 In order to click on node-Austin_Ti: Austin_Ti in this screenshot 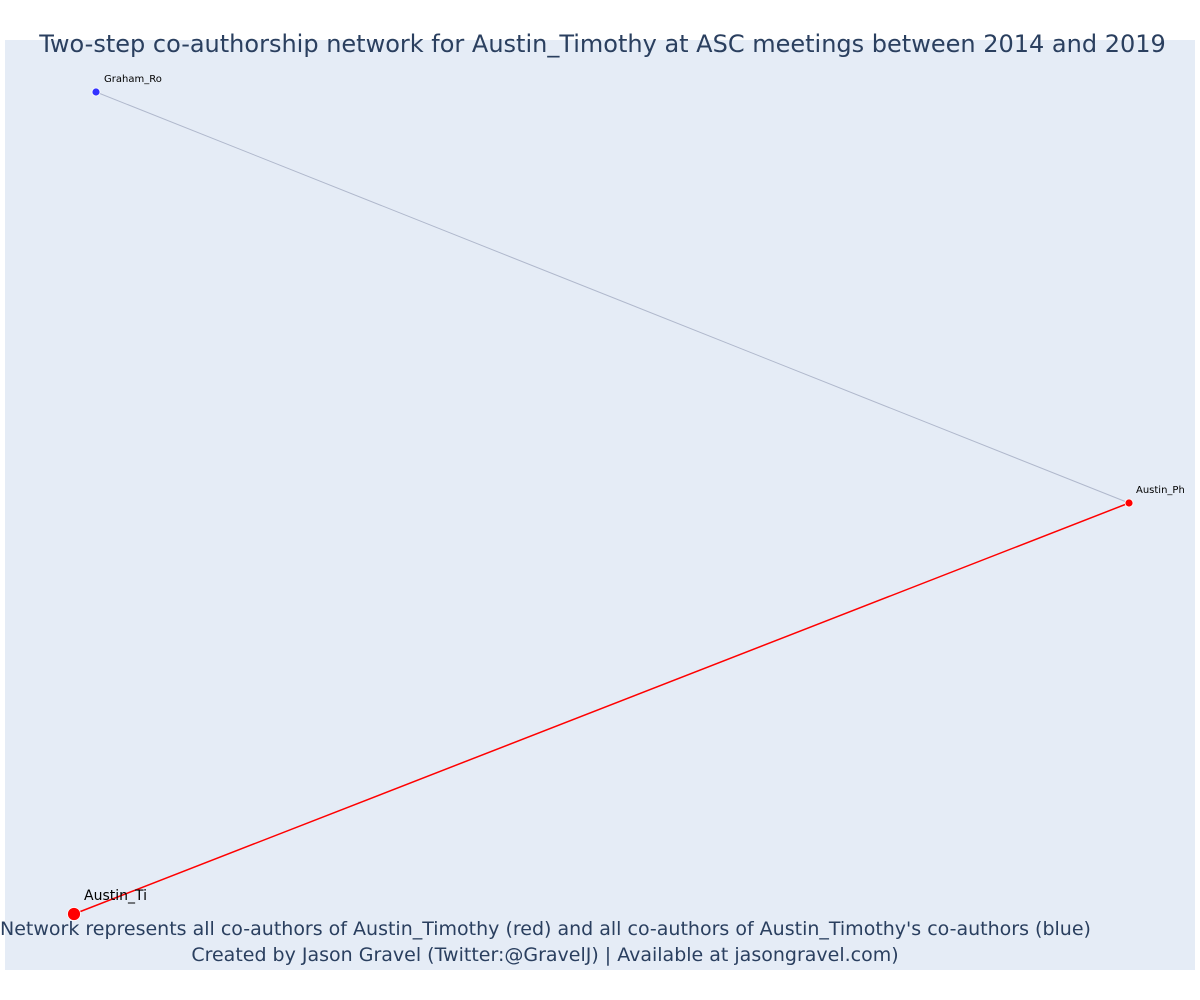, I will do `click(107, 904)`.